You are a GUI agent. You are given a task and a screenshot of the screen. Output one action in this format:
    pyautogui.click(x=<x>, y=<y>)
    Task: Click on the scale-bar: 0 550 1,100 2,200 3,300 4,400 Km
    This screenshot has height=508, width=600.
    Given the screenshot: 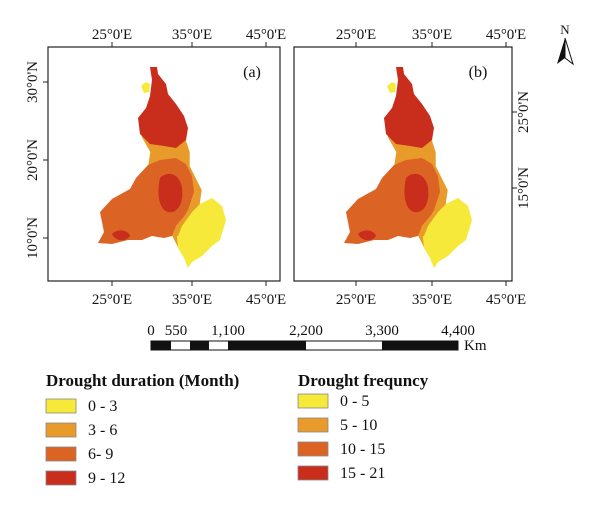 What is the action you would take?
    pyautogui.click(x=317, y=338)
    